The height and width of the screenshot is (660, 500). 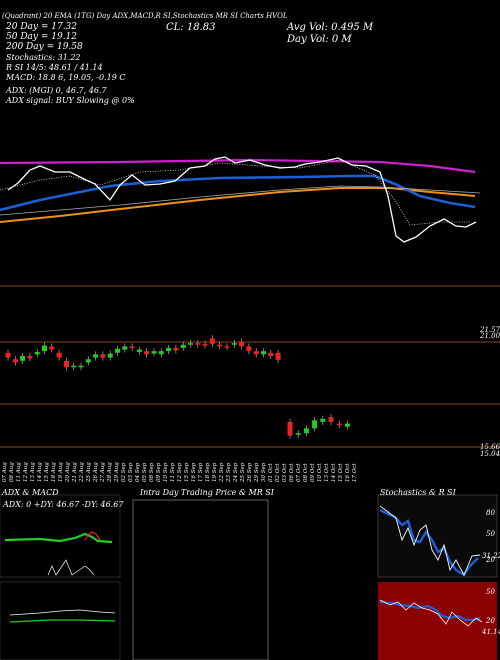 What do you see at coordinates (292, 472) in the screenshot?
I see `date-tick-label: 06 Oct` at bounding box center [292, 472].